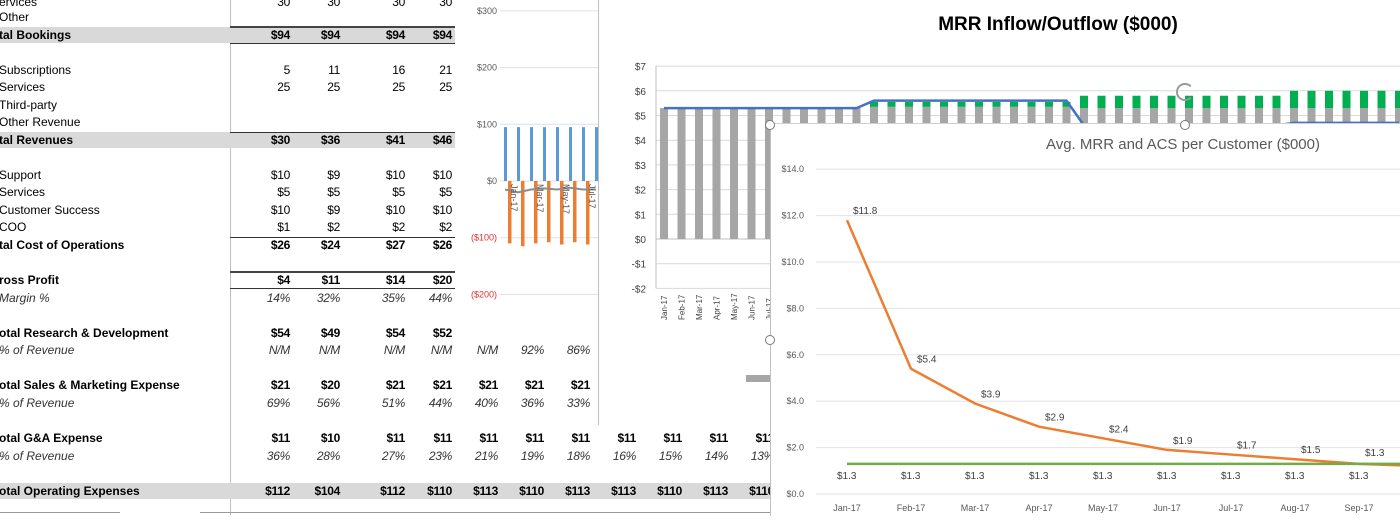 The height and width of the screenshot is (521, 1400). I want to click on cell-value: $36, so click(330, 140).